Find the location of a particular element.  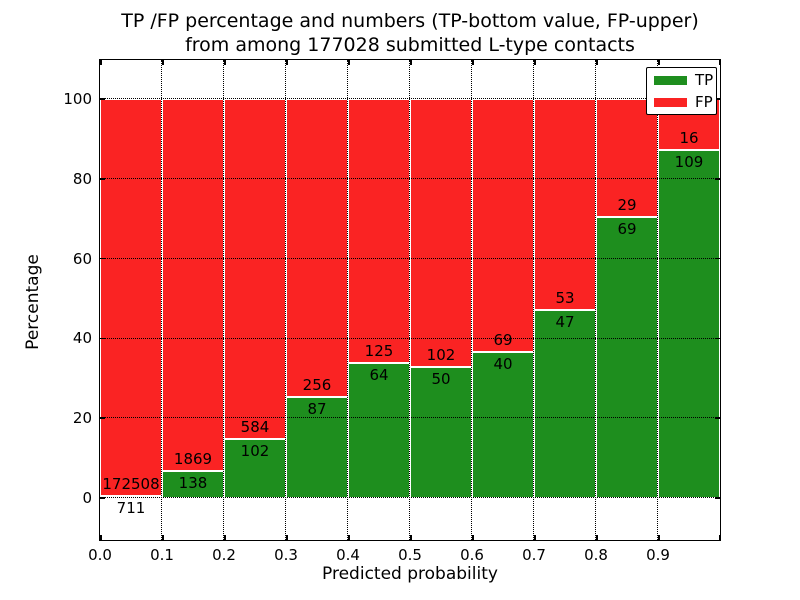

fp-count-label: 102 is located at coordinates (441, 354).